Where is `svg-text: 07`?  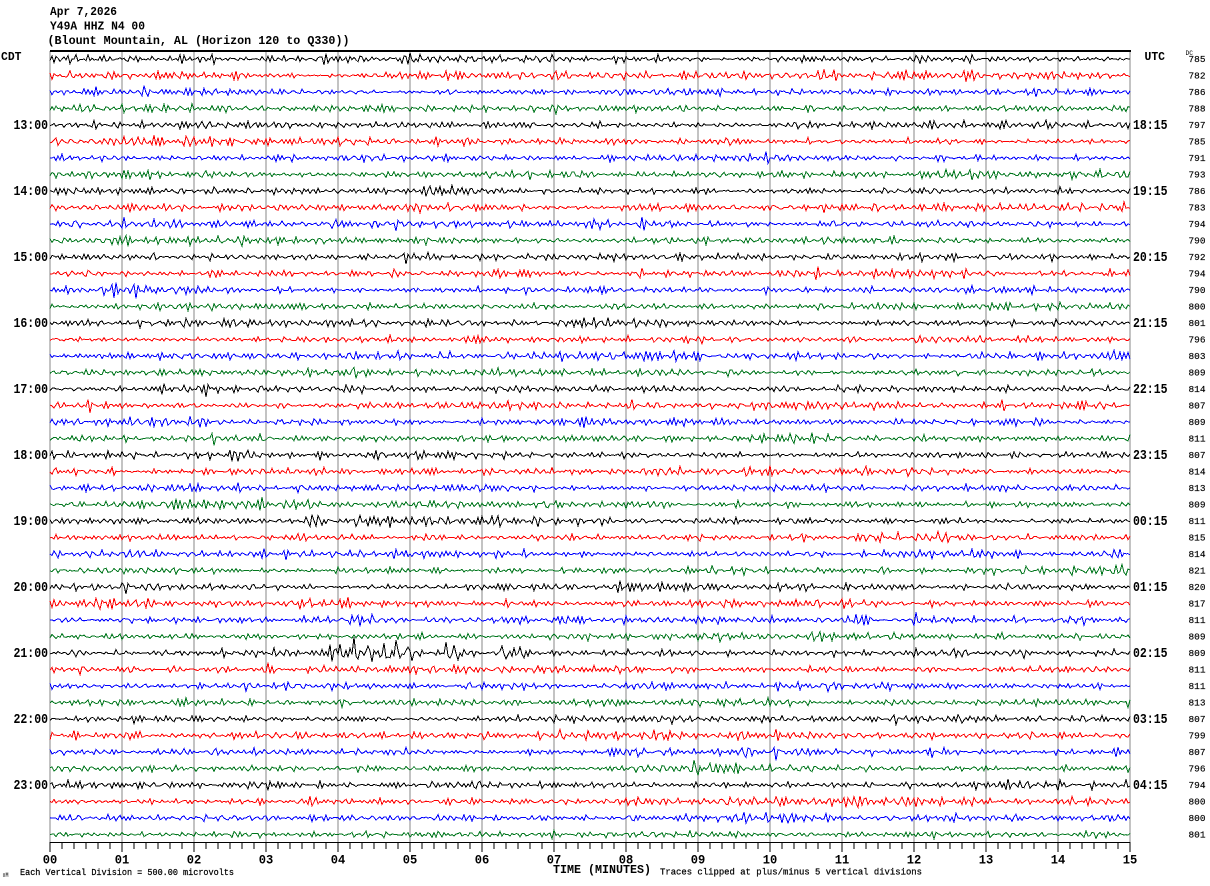
svg-text: 07 is located at coordinates (554, 860).